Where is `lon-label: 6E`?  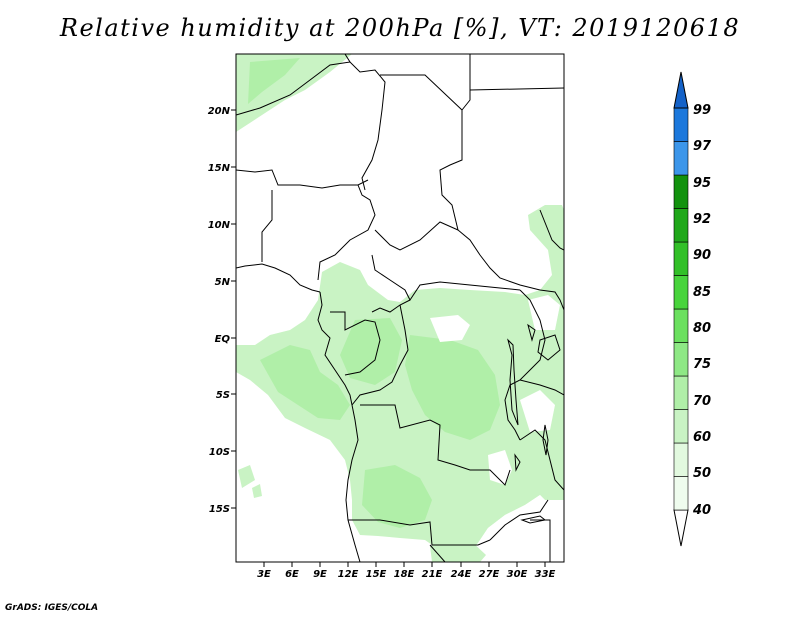
lon-label: 6E is located at coordinates (292, 574).